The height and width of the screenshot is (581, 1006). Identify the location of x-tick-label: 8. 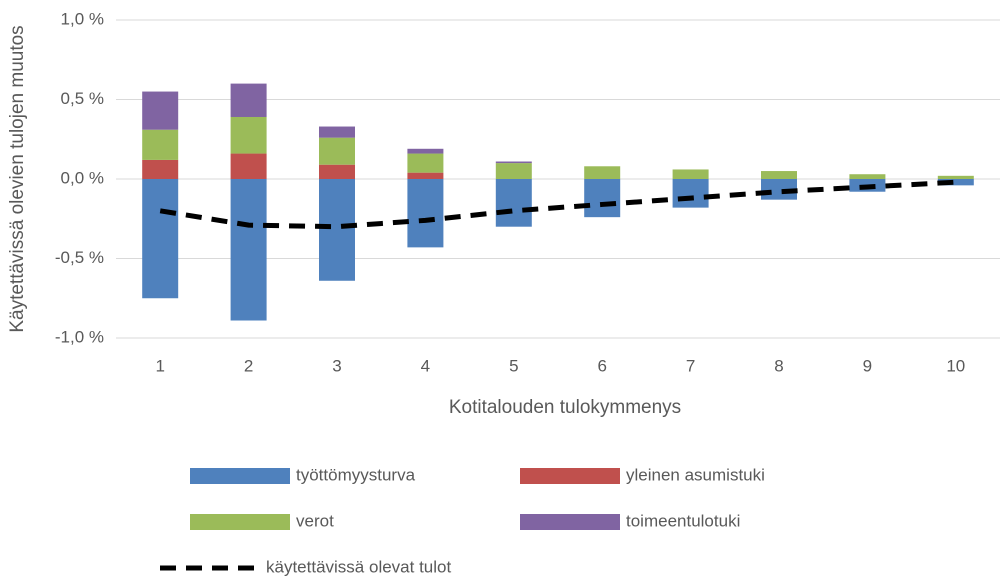
(778, 365).